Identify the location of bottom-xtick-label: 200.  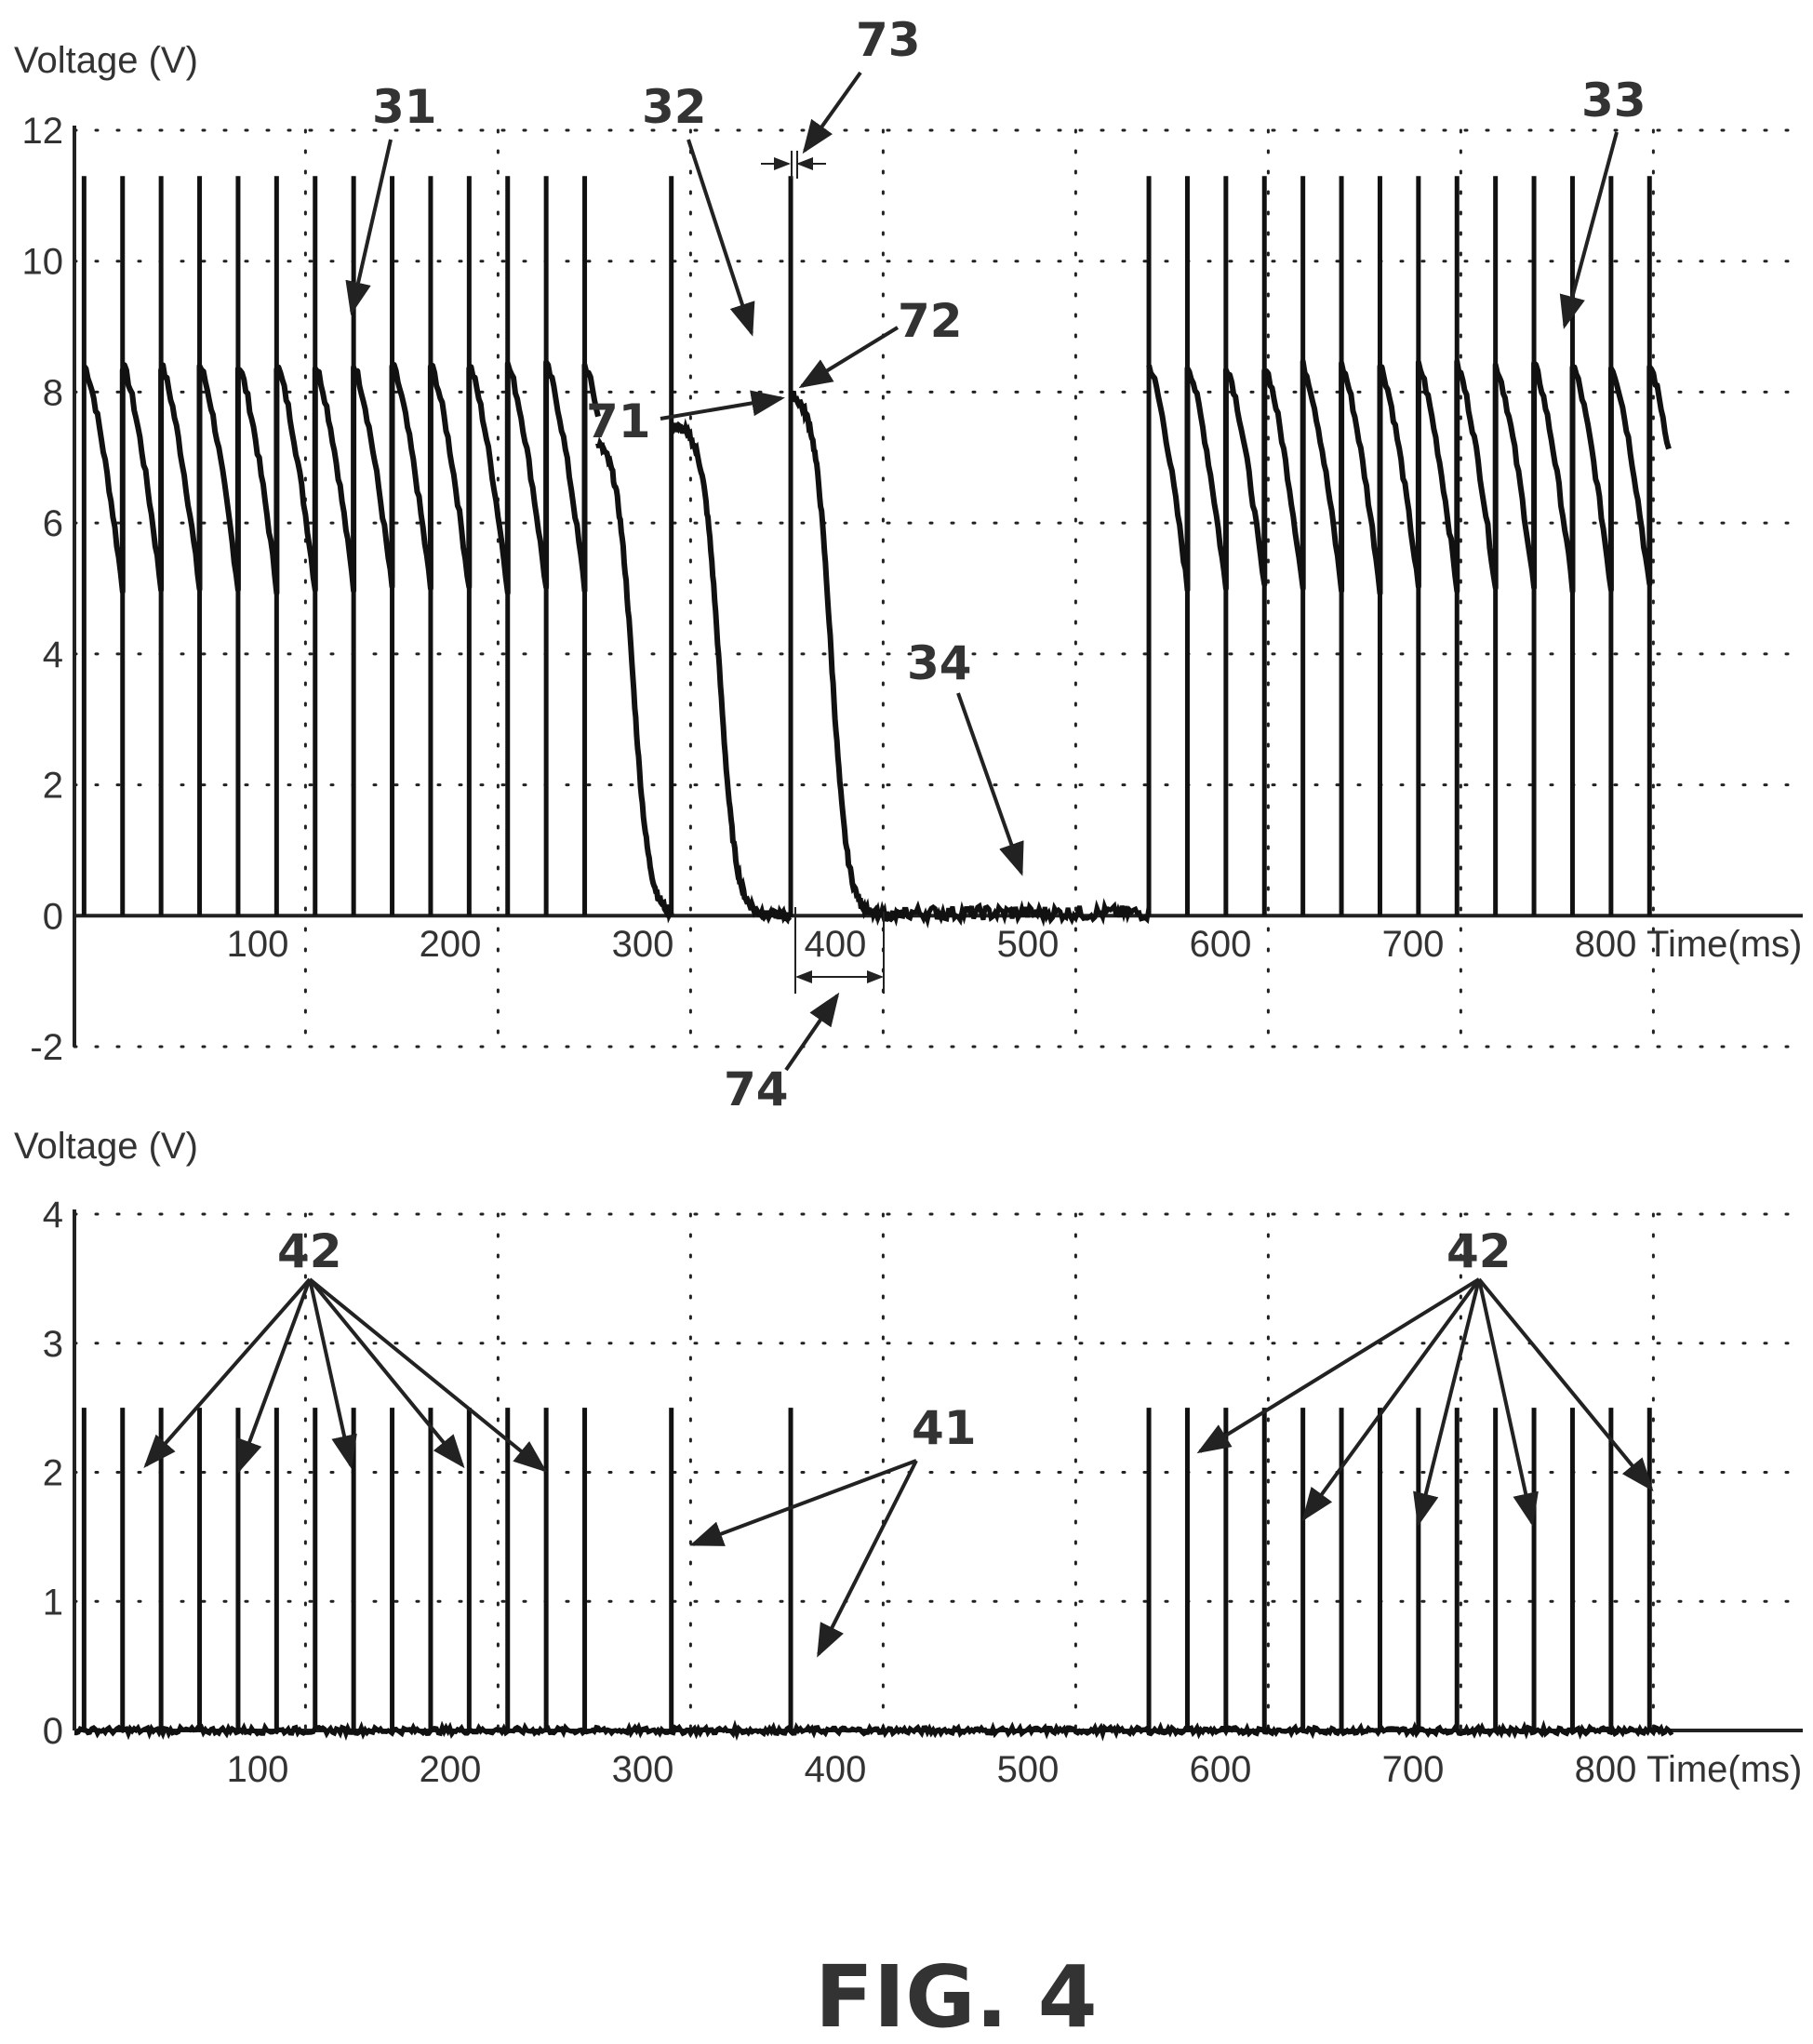
(451, 1770).